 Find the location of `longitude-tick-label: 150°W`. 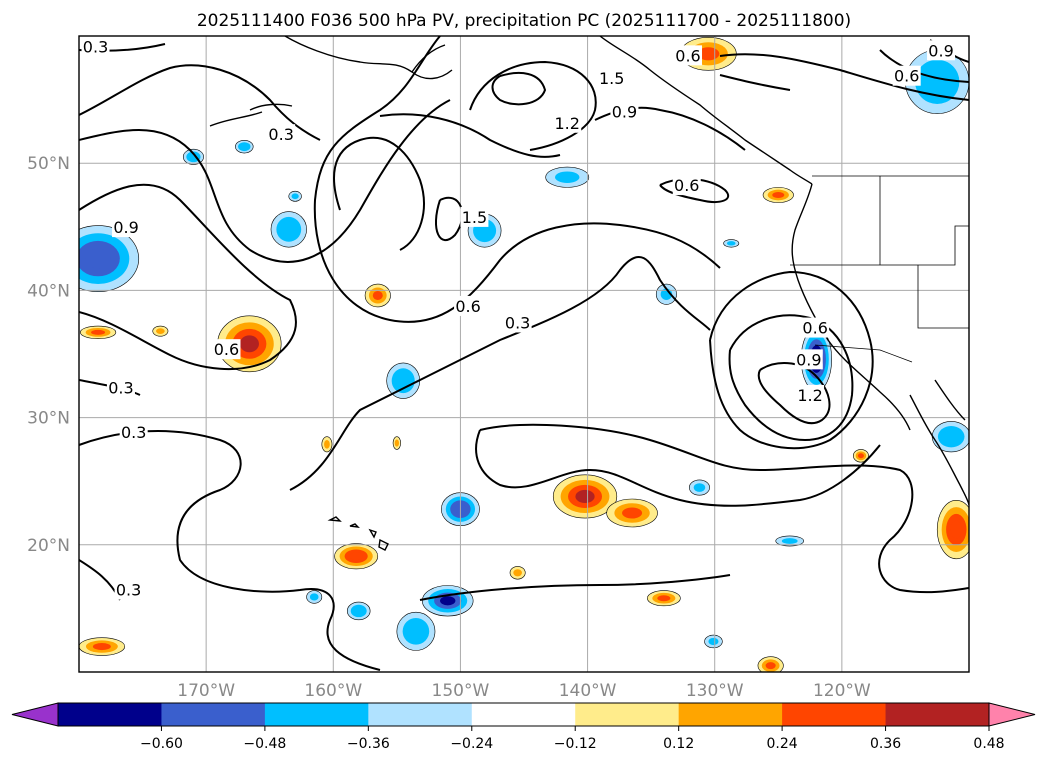

longitude-tick-label: 150°W is located at coordinates (461, 691).